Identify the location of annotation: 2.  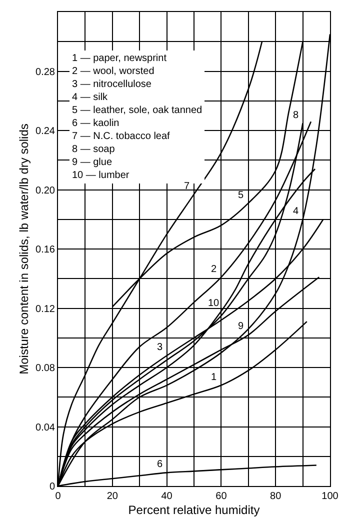
(214, 269).